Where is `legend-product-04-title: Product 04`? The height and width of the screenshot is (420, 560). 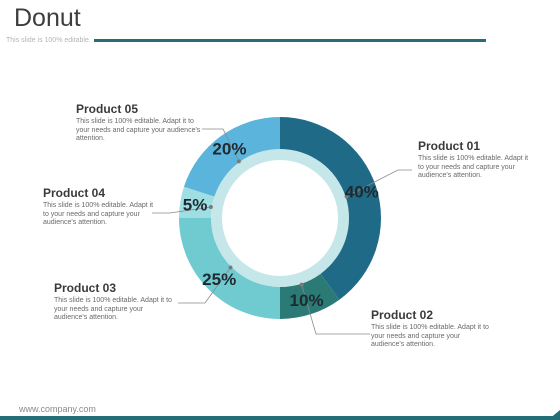 legend-product-04-title: Product 04 is located at coordinates (74, 193).